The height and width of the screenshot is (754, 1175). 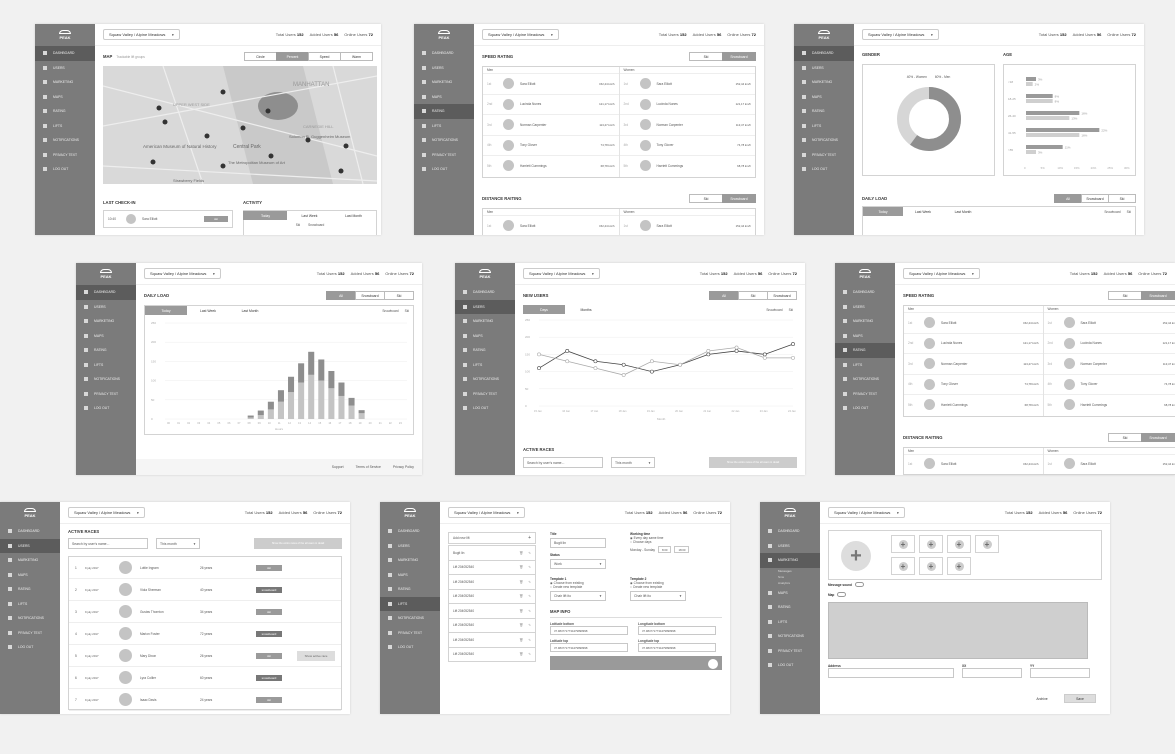 What do you see at coordinates (403, 467) in the screenshot?
I see `footer-privacy: Privacy Policy` at bounding box center [403, 467].